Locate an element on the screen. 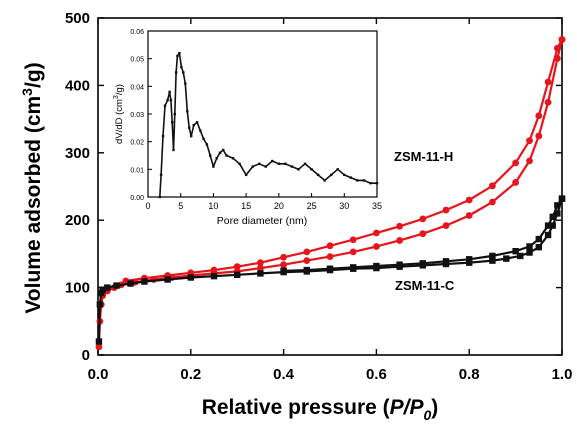 Image resolution: width=577 pixels, height=428 pixels. inset-y-tick-label: 0.00 is located at coordinates (137, 198).